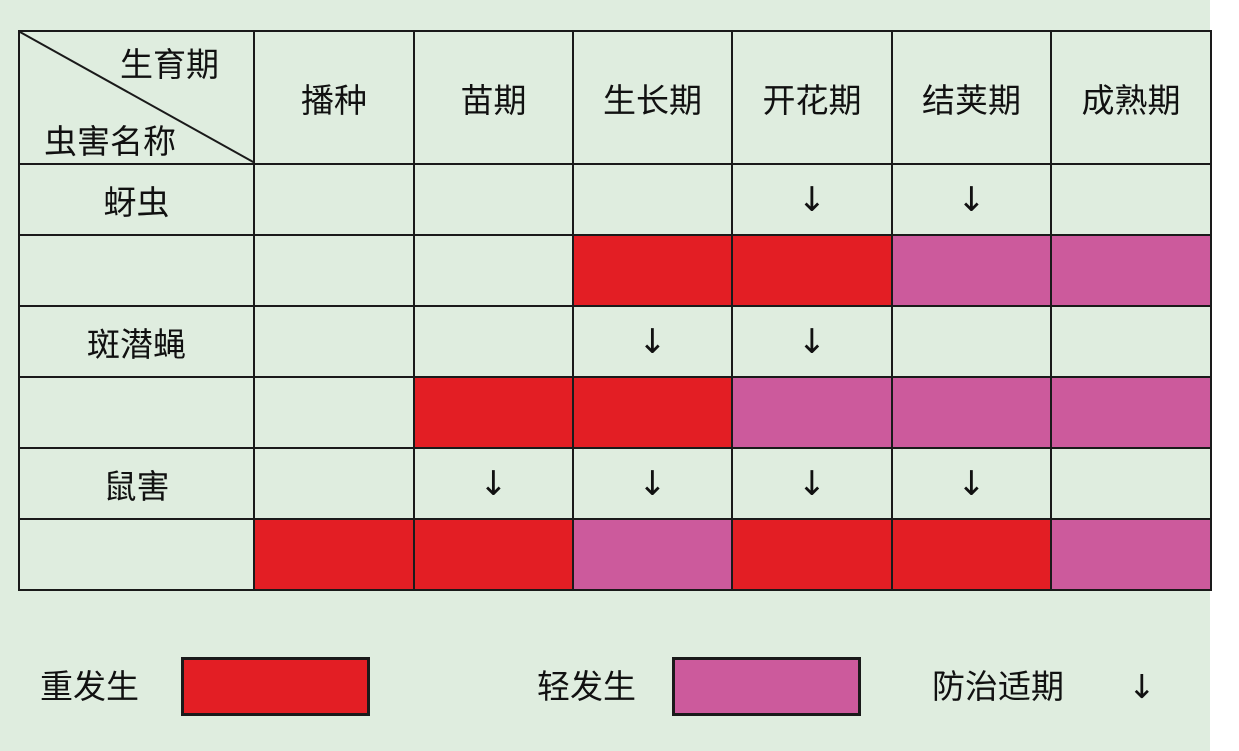 The height and width of the screenshot is (751, 1239). I want to click on diagonal-divider, so click(137, 97).